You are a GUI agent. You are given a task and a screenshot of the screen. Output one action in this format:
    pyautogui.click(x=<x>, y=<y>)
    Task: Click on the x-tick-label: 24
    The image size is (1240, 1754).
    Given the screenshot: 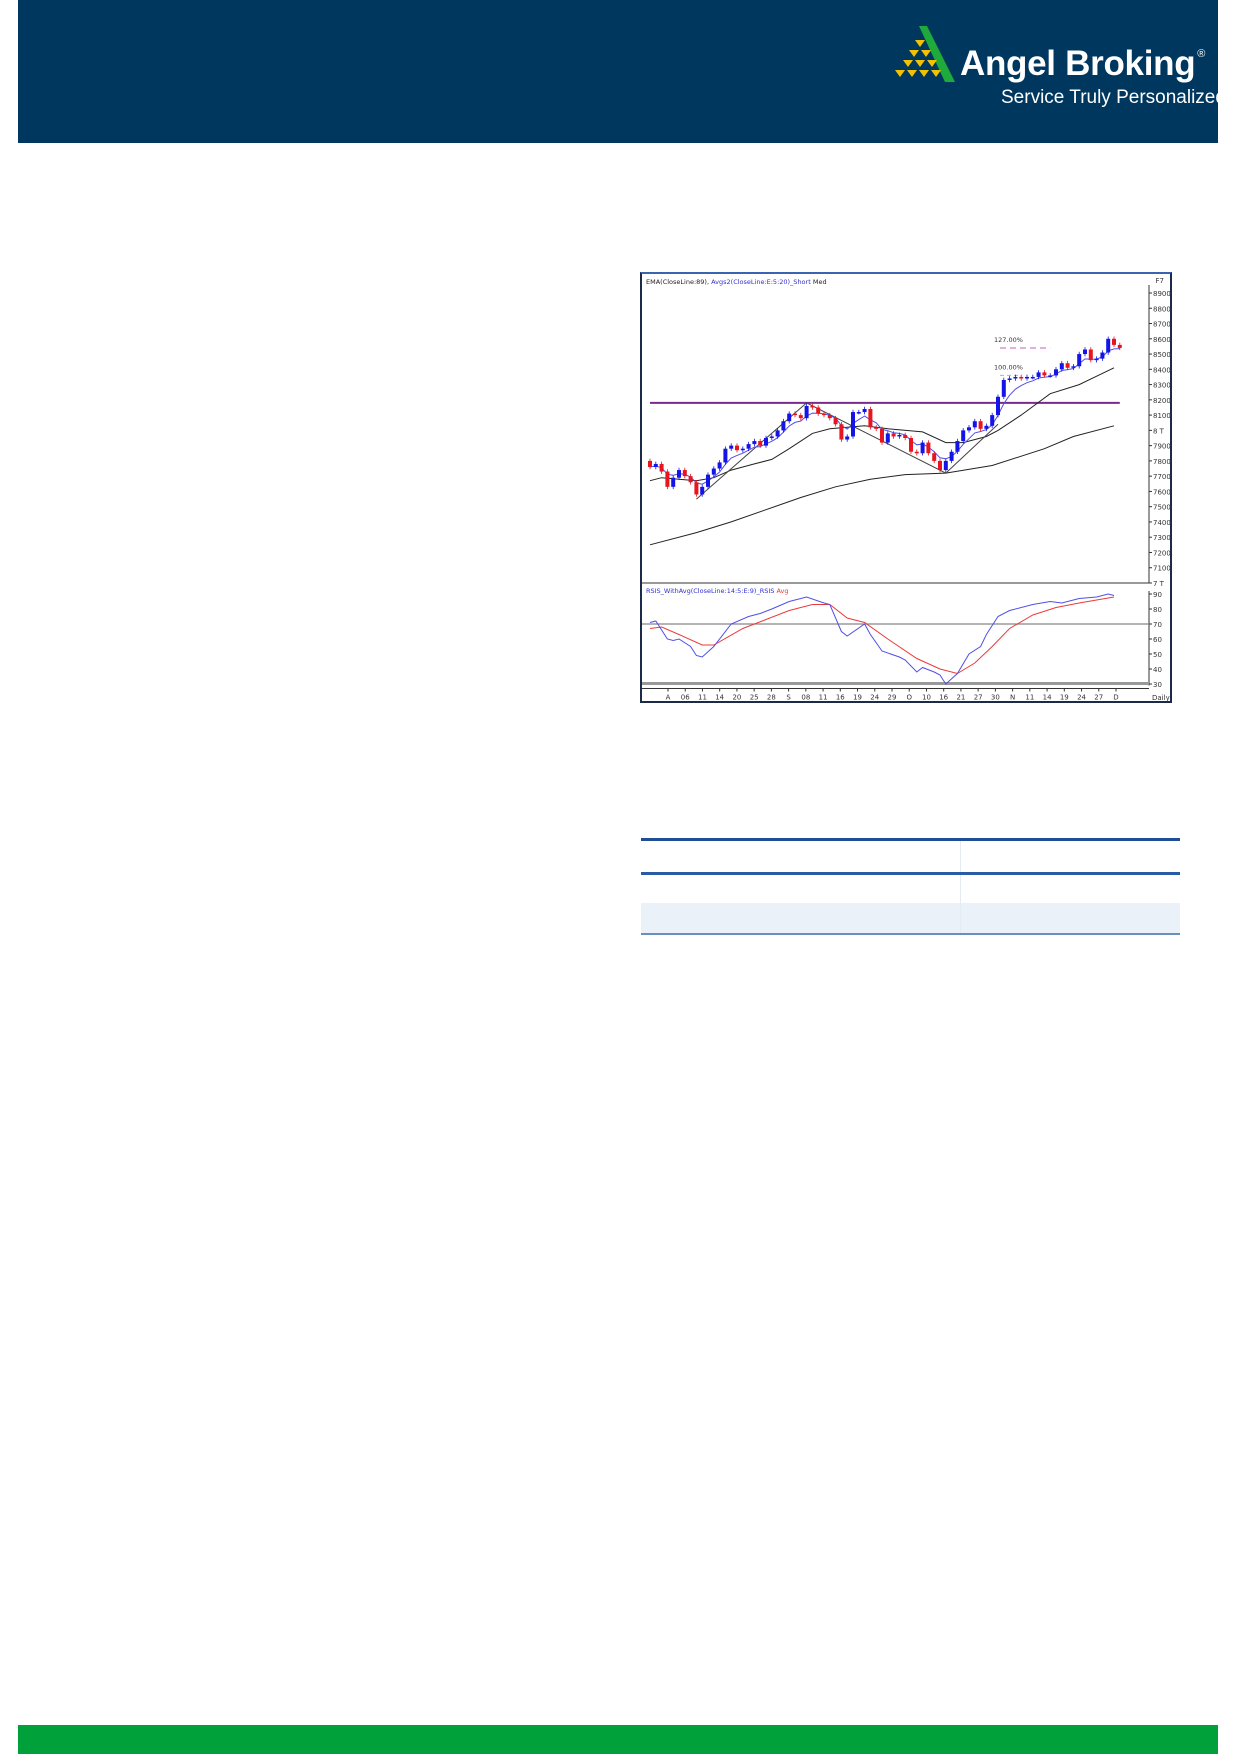 What is the action you would take?
    pyautogui.click(x=874, y=698)
    